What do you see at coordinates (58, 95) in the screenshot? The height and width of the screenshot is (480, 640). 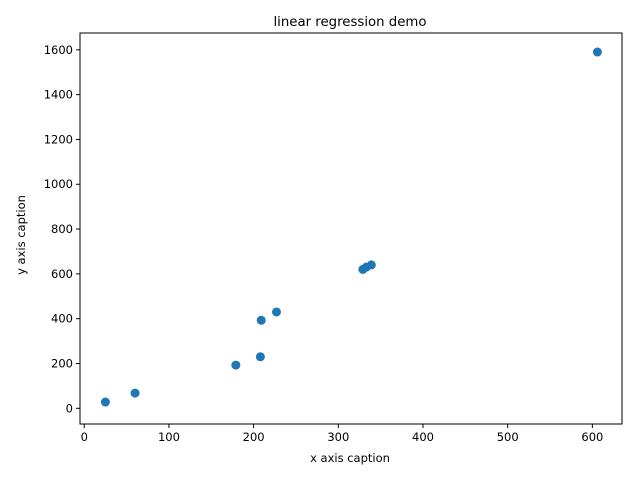 I see `y-tick-label: 1400` at bounding box center [58, 95].